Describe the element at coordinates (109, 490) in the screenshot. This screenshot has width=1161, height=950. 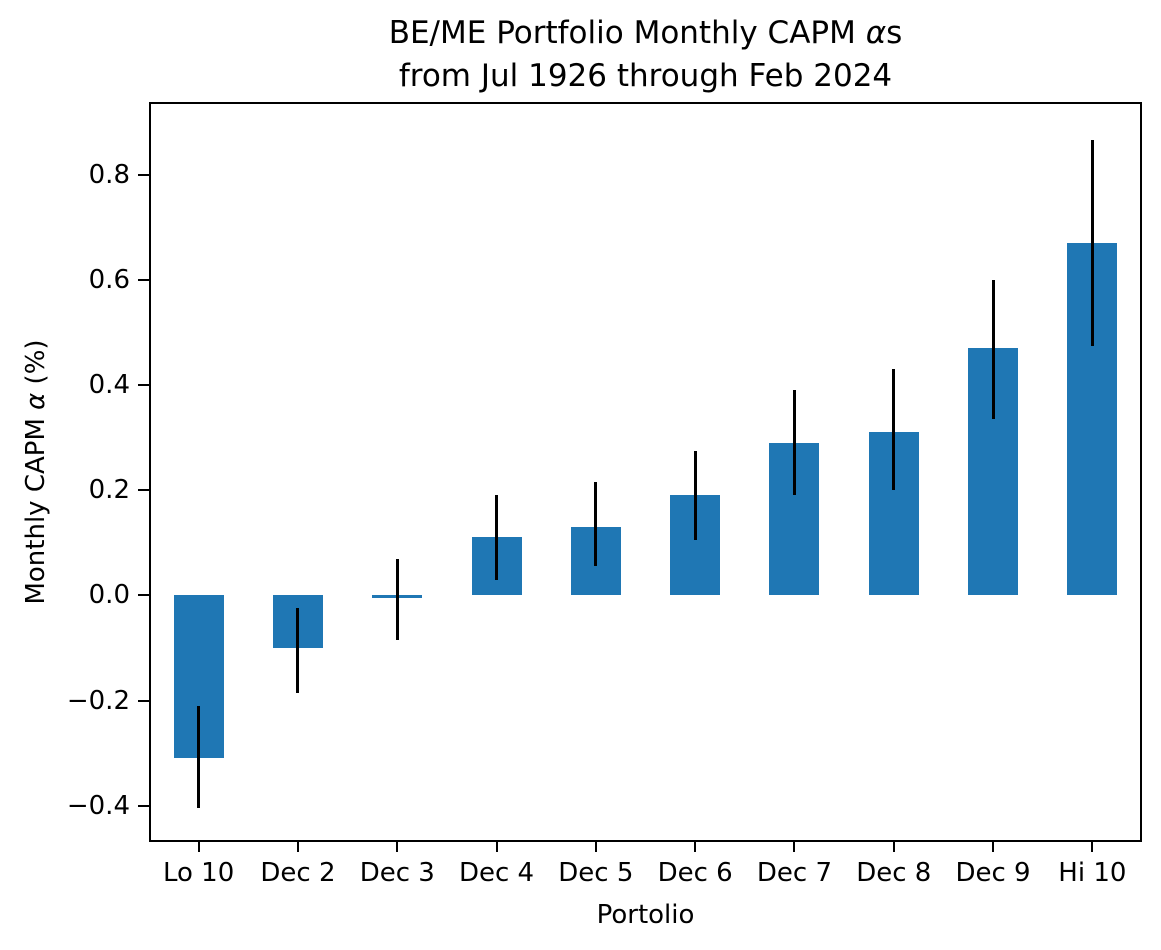
I see `y-tick-label: 0.2` at that location.